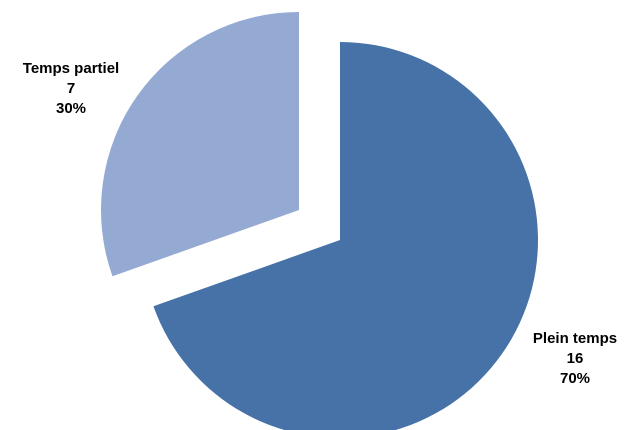  What do you see at coordinates (71, 88) in the screenshot?
I see `data-label-temps-partiel: Temps partiel 7 30%` at bounding box center [71, 88].